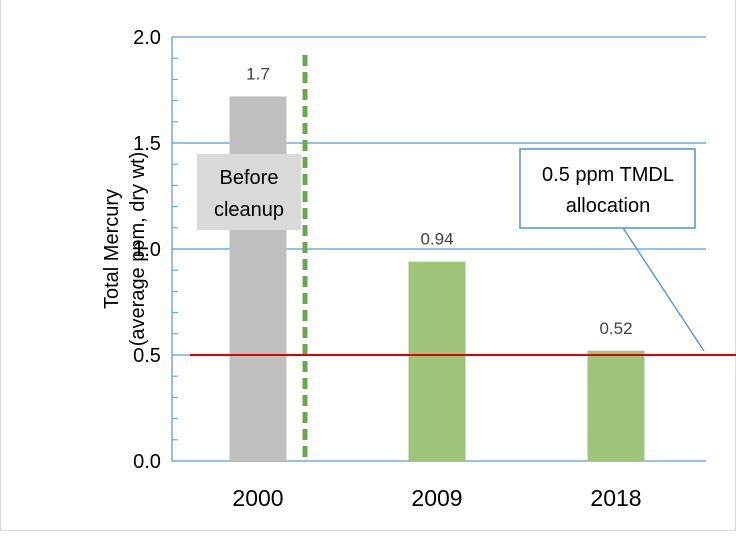 The width and height of the screenshot is (736, 536). What do you see at coordinates (608, 206) in the screenshot?
I see `tmdl-callout-label: allocation` at bounding box center [608, 206].